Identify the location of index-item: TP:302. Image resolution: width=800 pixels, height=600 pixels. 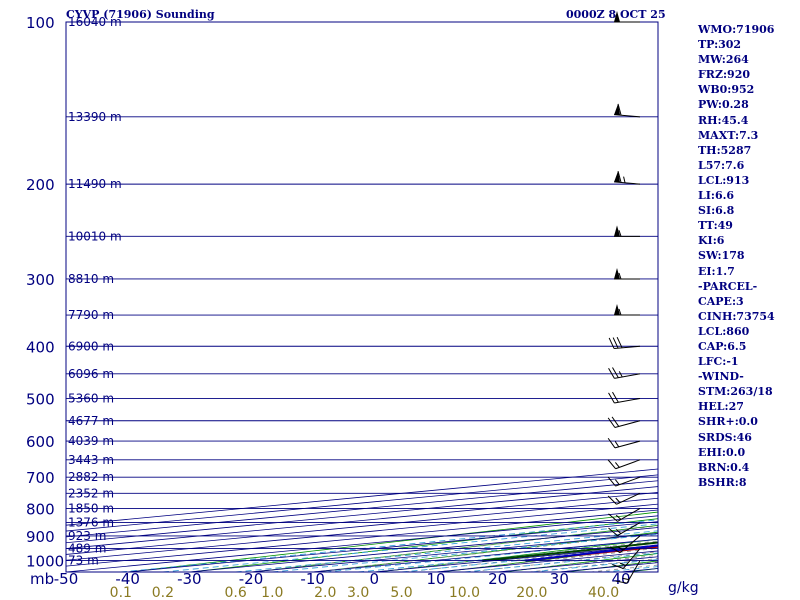
(720, 45).